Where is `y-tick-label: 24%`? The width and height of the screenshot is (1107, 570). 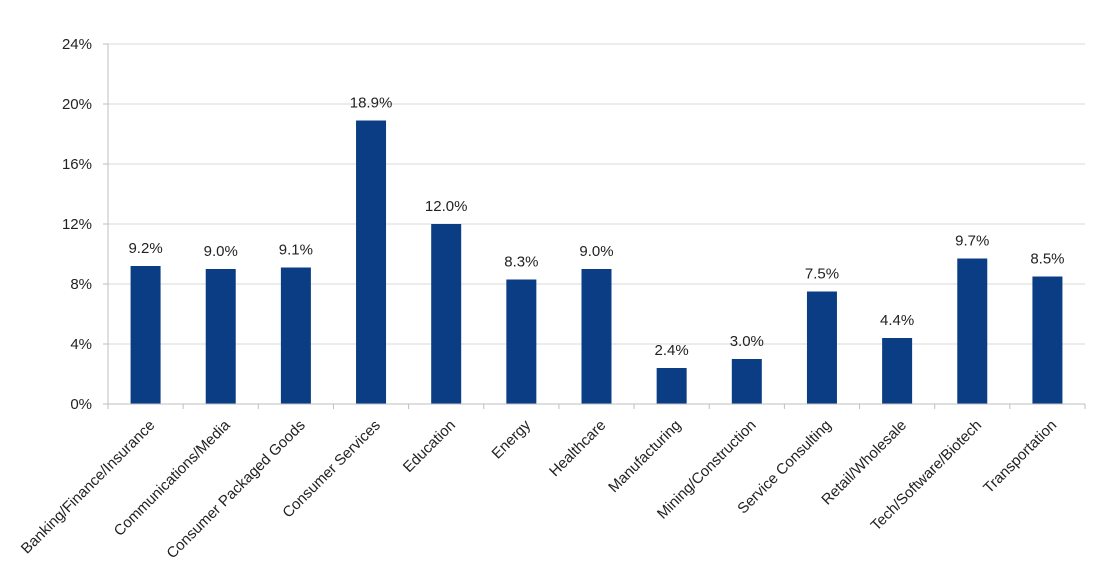
y-tick-label: 24% is located at coordinates (77, 44).